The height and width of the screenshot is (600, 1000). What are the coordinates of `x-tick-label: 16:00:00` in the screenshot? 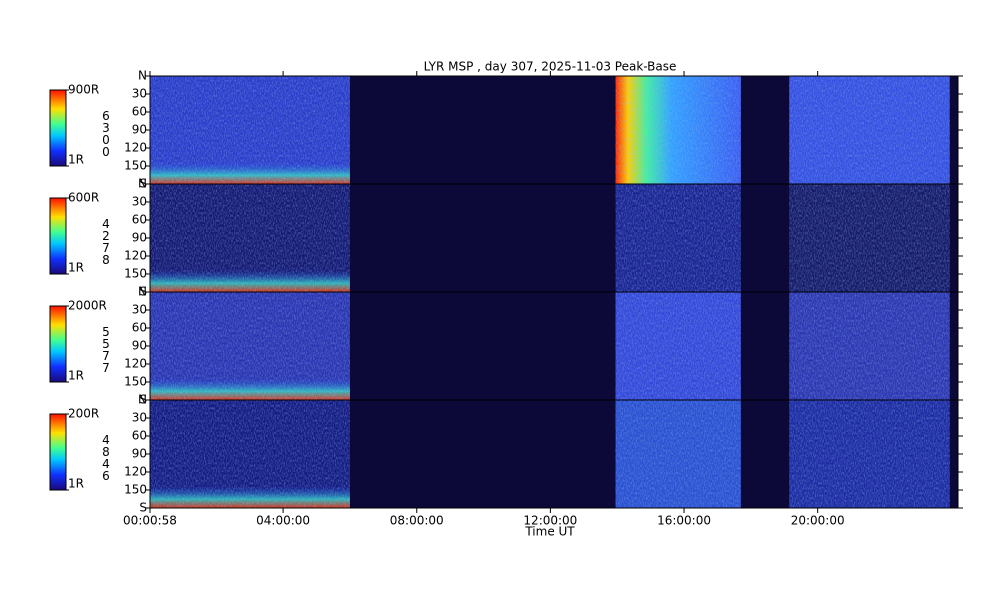 It's located at (684, 521).